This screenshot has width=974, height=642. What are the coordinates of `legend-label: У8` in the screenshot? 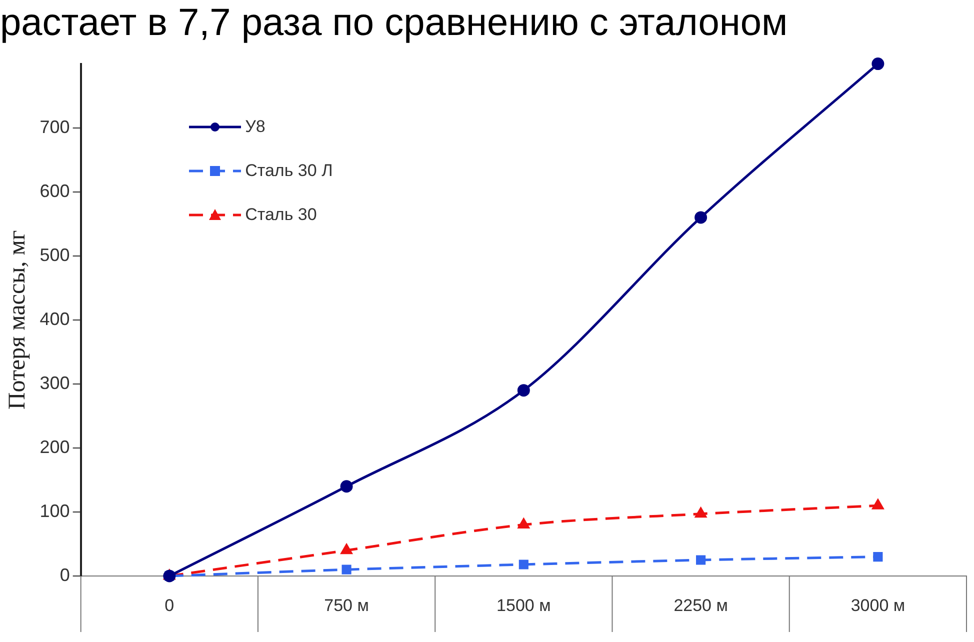 It's located at (255, 126).